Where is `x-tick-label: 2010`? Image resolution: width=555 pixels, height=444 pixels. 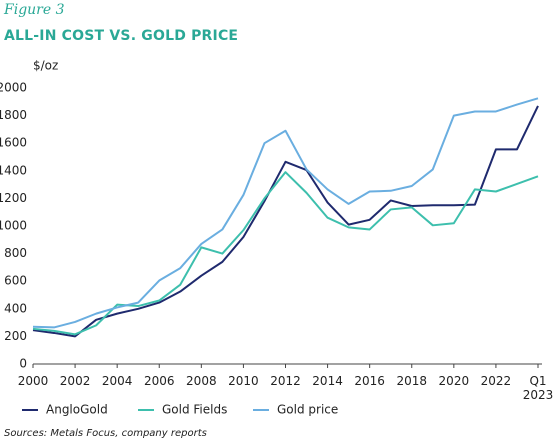 x-tick-label: 2010 is located at coordinates (243, 381).